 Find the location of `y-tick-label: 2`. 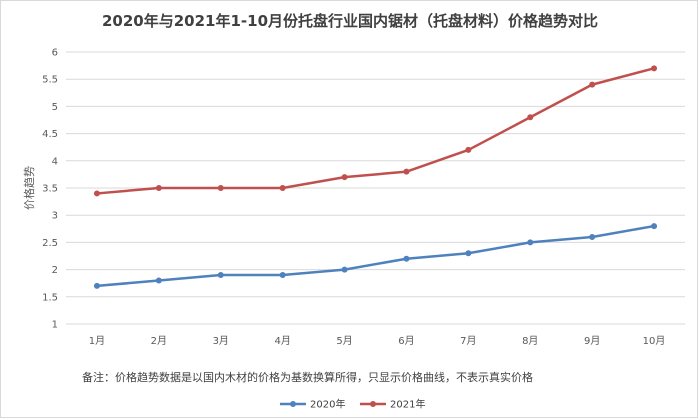

y-tick-label: 2 is located at coordinates (55, 270).